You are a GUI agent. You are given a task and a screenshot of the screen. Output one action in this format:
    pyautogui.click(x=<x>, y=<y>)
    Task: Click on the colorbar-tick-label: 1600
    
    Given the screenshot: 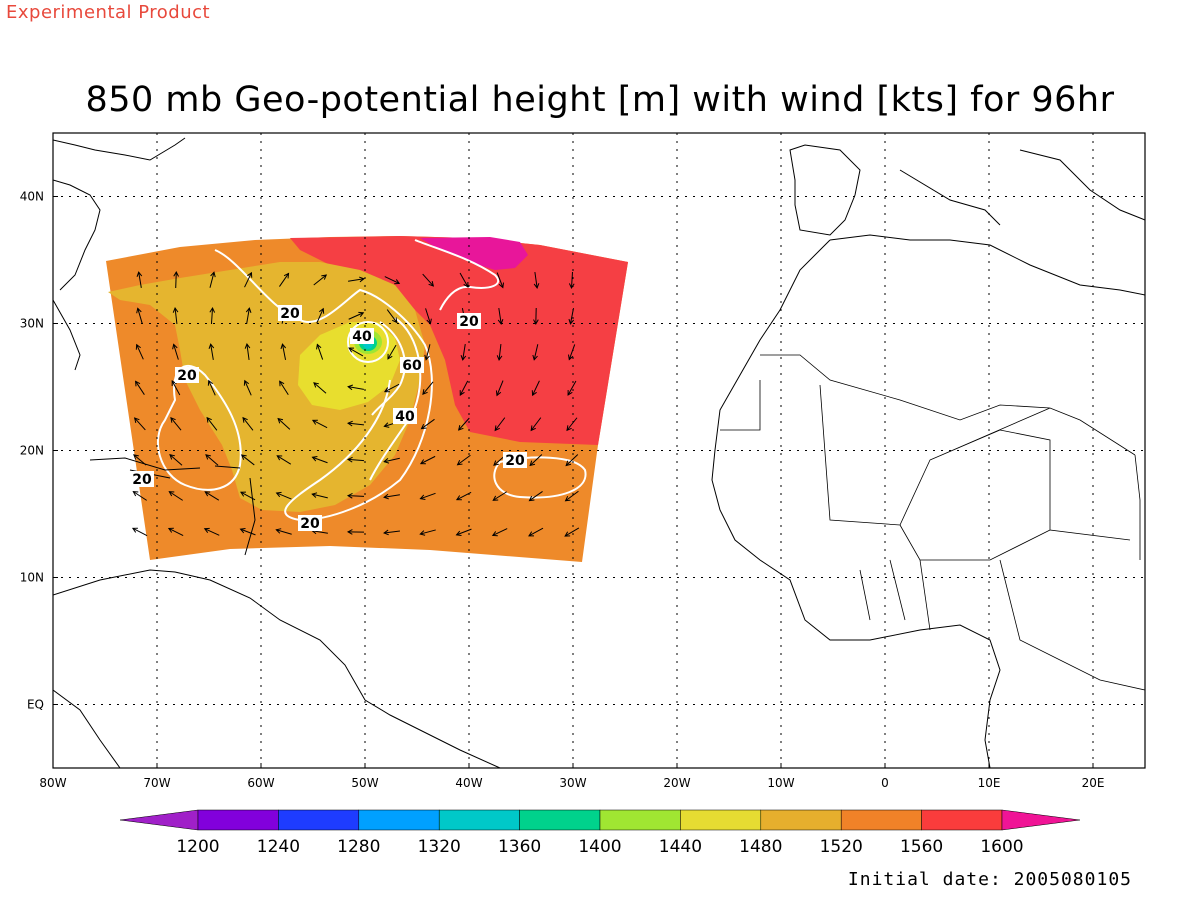 What is the action you would take?
    pyautogui.click(x=1001, y=847)
    